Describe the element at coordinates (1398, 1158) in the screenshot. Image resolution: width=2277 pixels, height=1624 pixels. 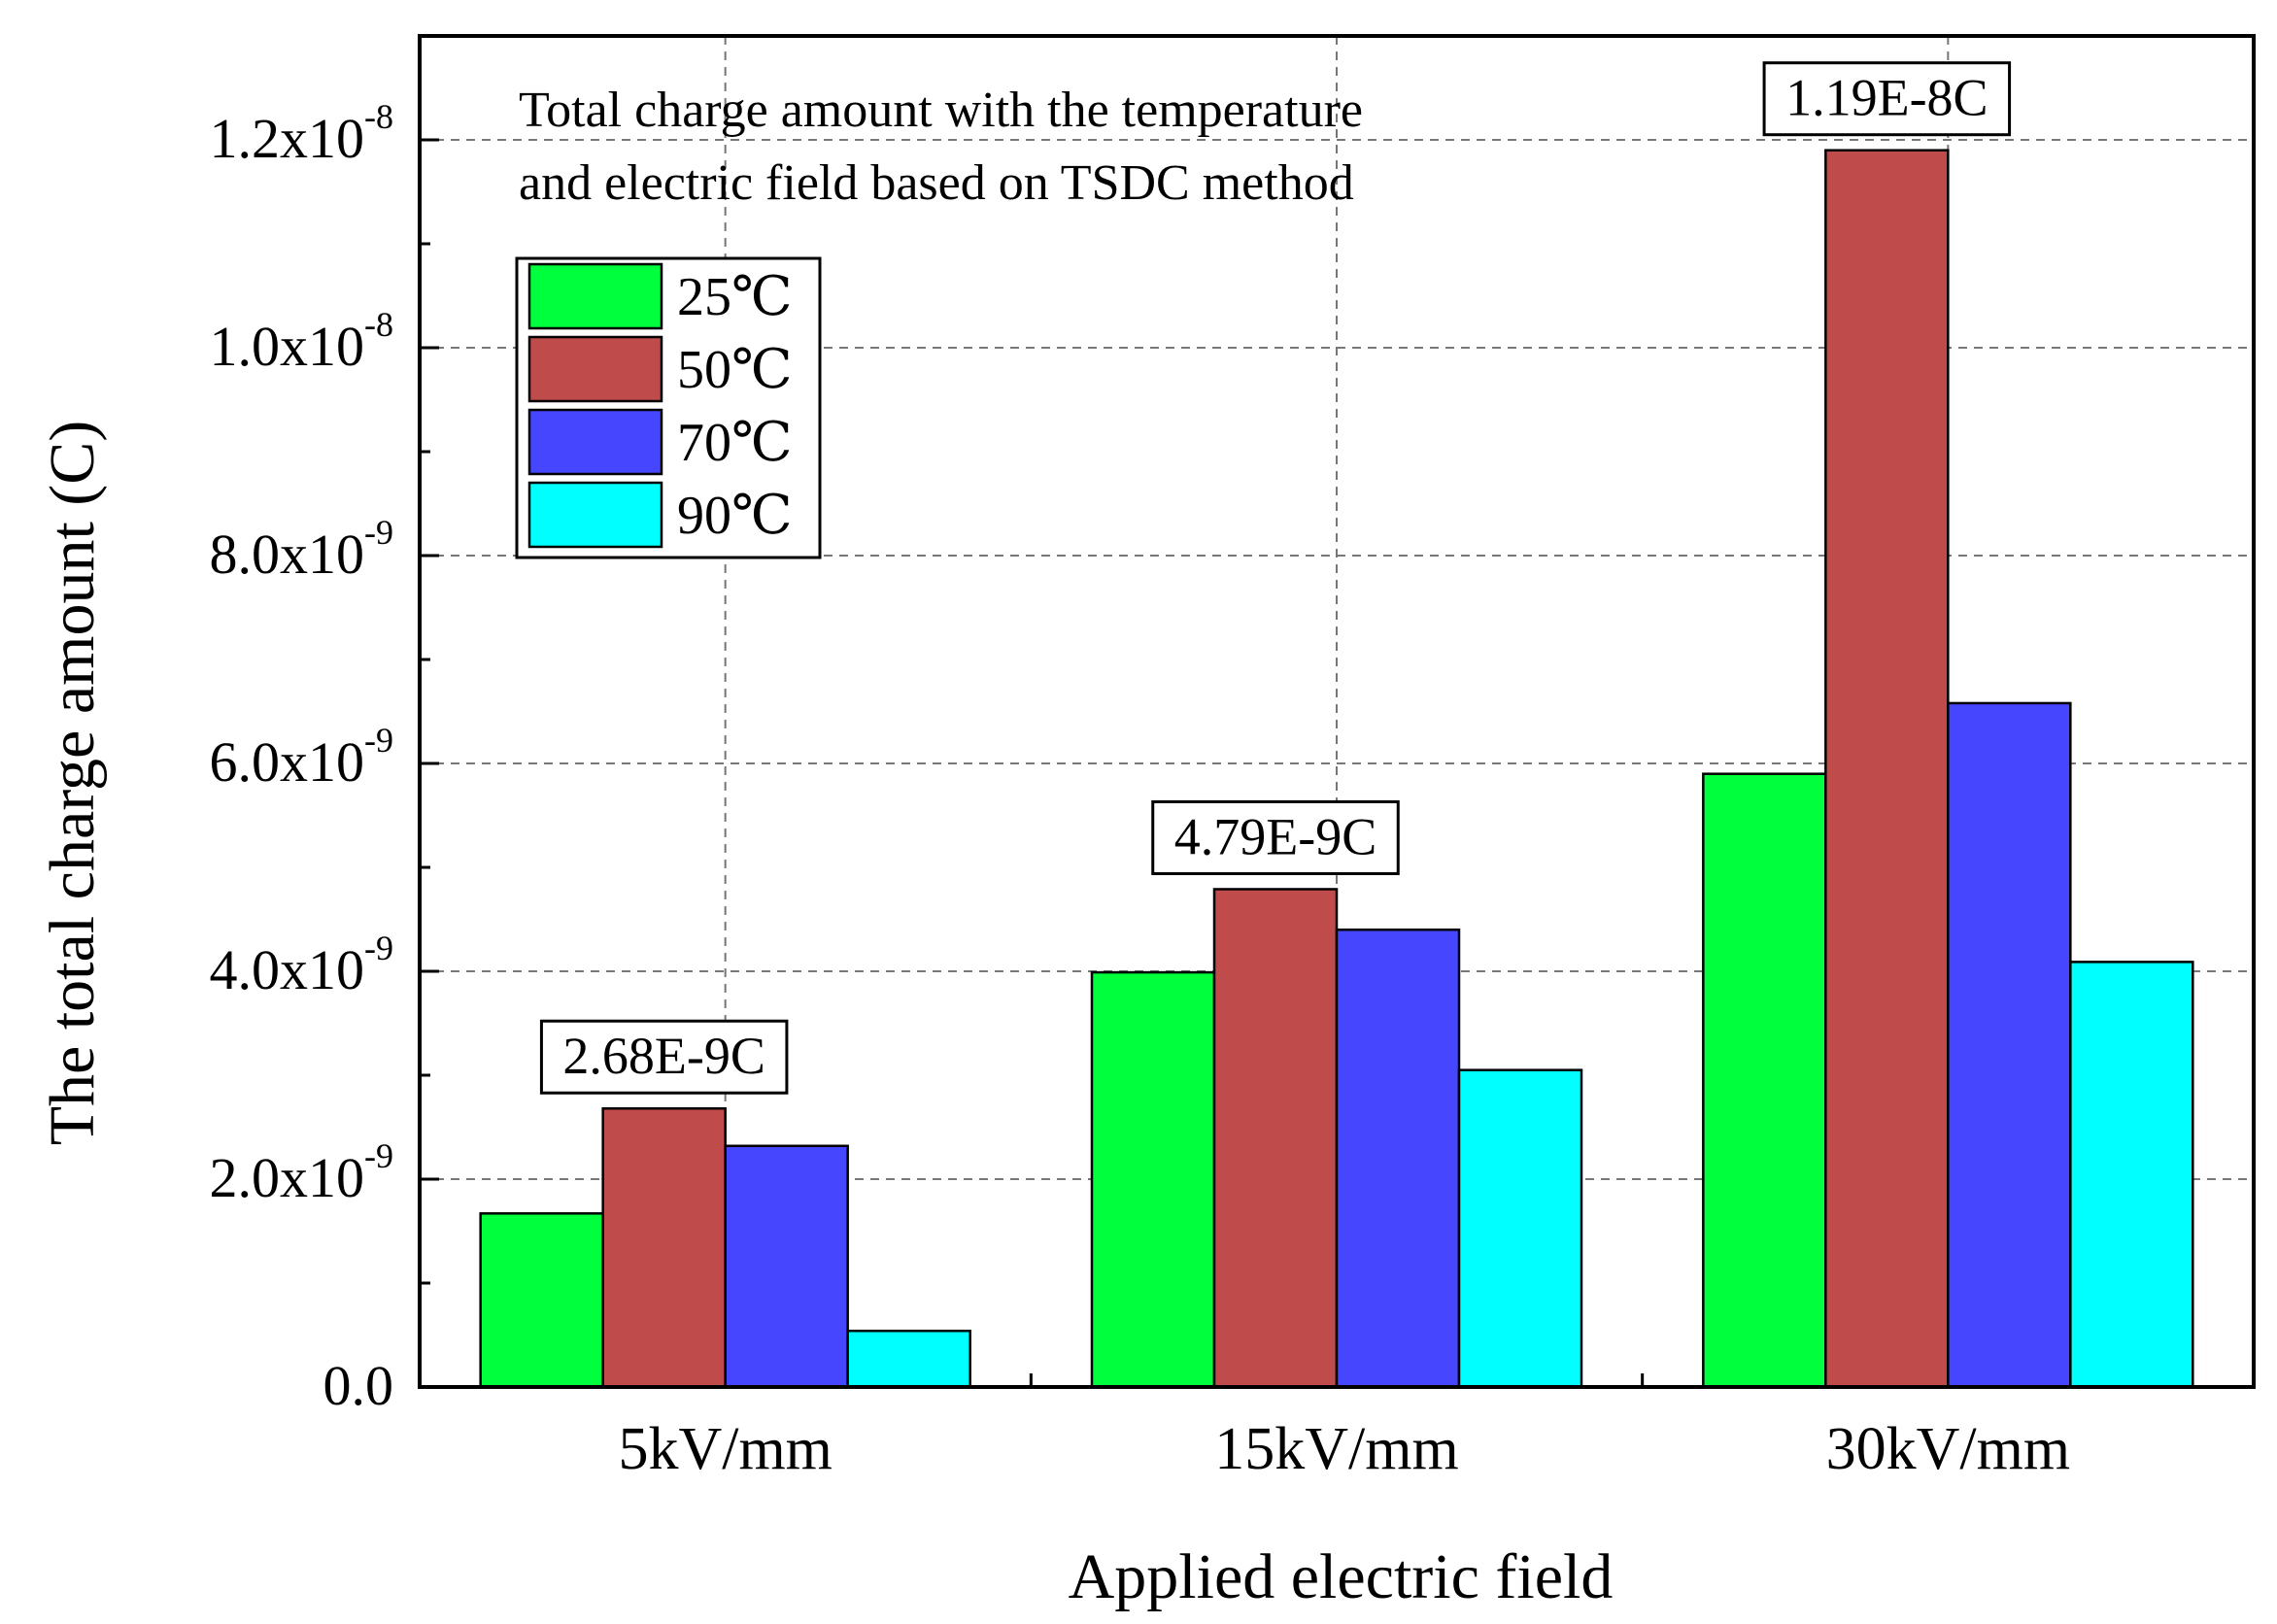
I see `bar-15kV/mm-70℃` at that location.